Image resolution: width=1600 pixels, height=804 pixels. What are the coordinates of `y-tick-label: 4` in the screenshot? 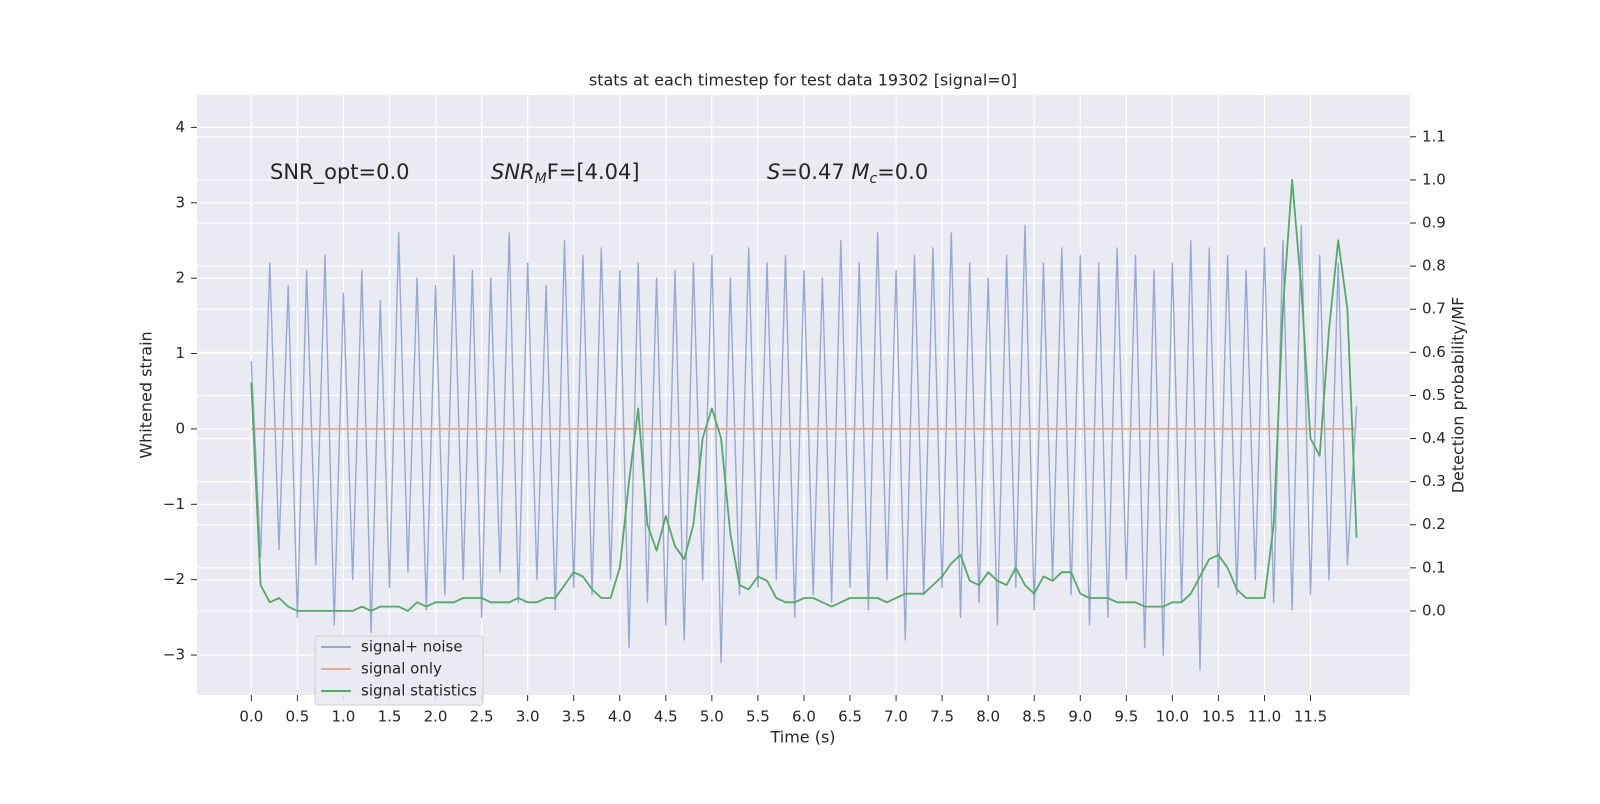 It's located at (180, 127).